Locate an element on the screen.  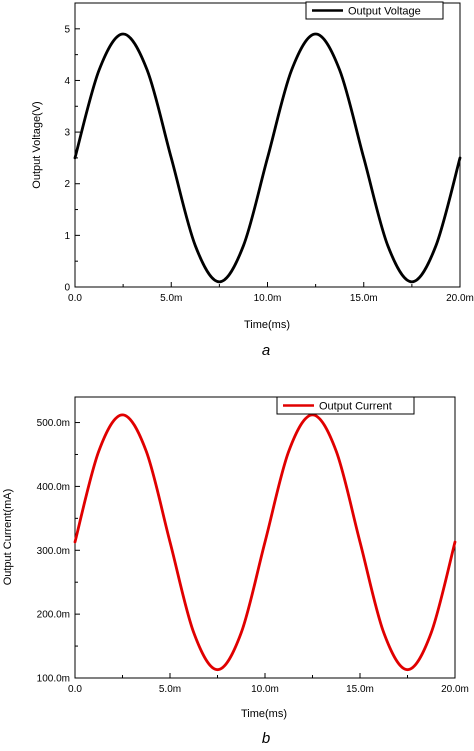
panel-label: b is located at coordinates (266, 738).